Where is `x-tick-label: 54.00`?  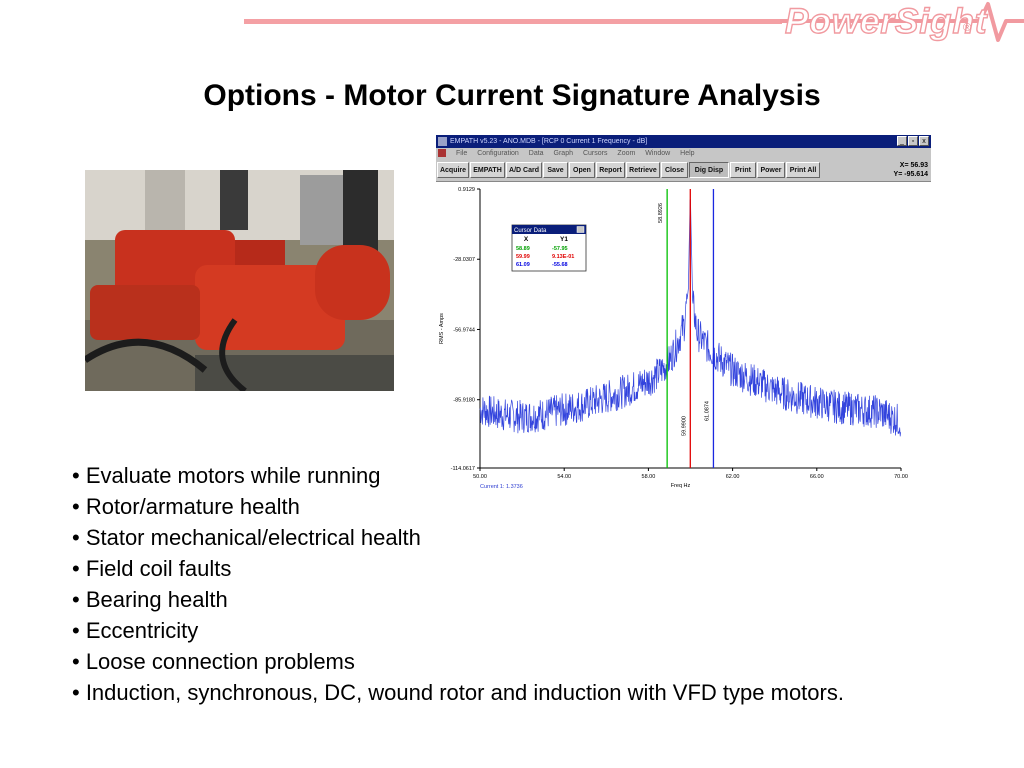 x-tick-label: 54.00 is located at coordinates (564, 477).